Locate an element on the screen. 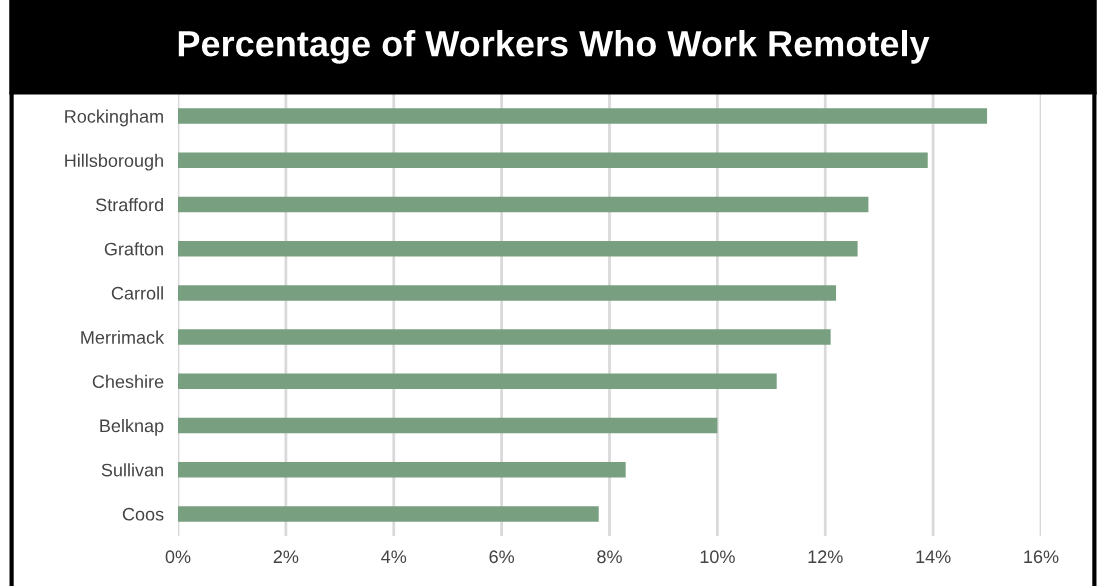 The image size is (1106, 586). y-tick-label: Coos is located at coordinates (143, 514).